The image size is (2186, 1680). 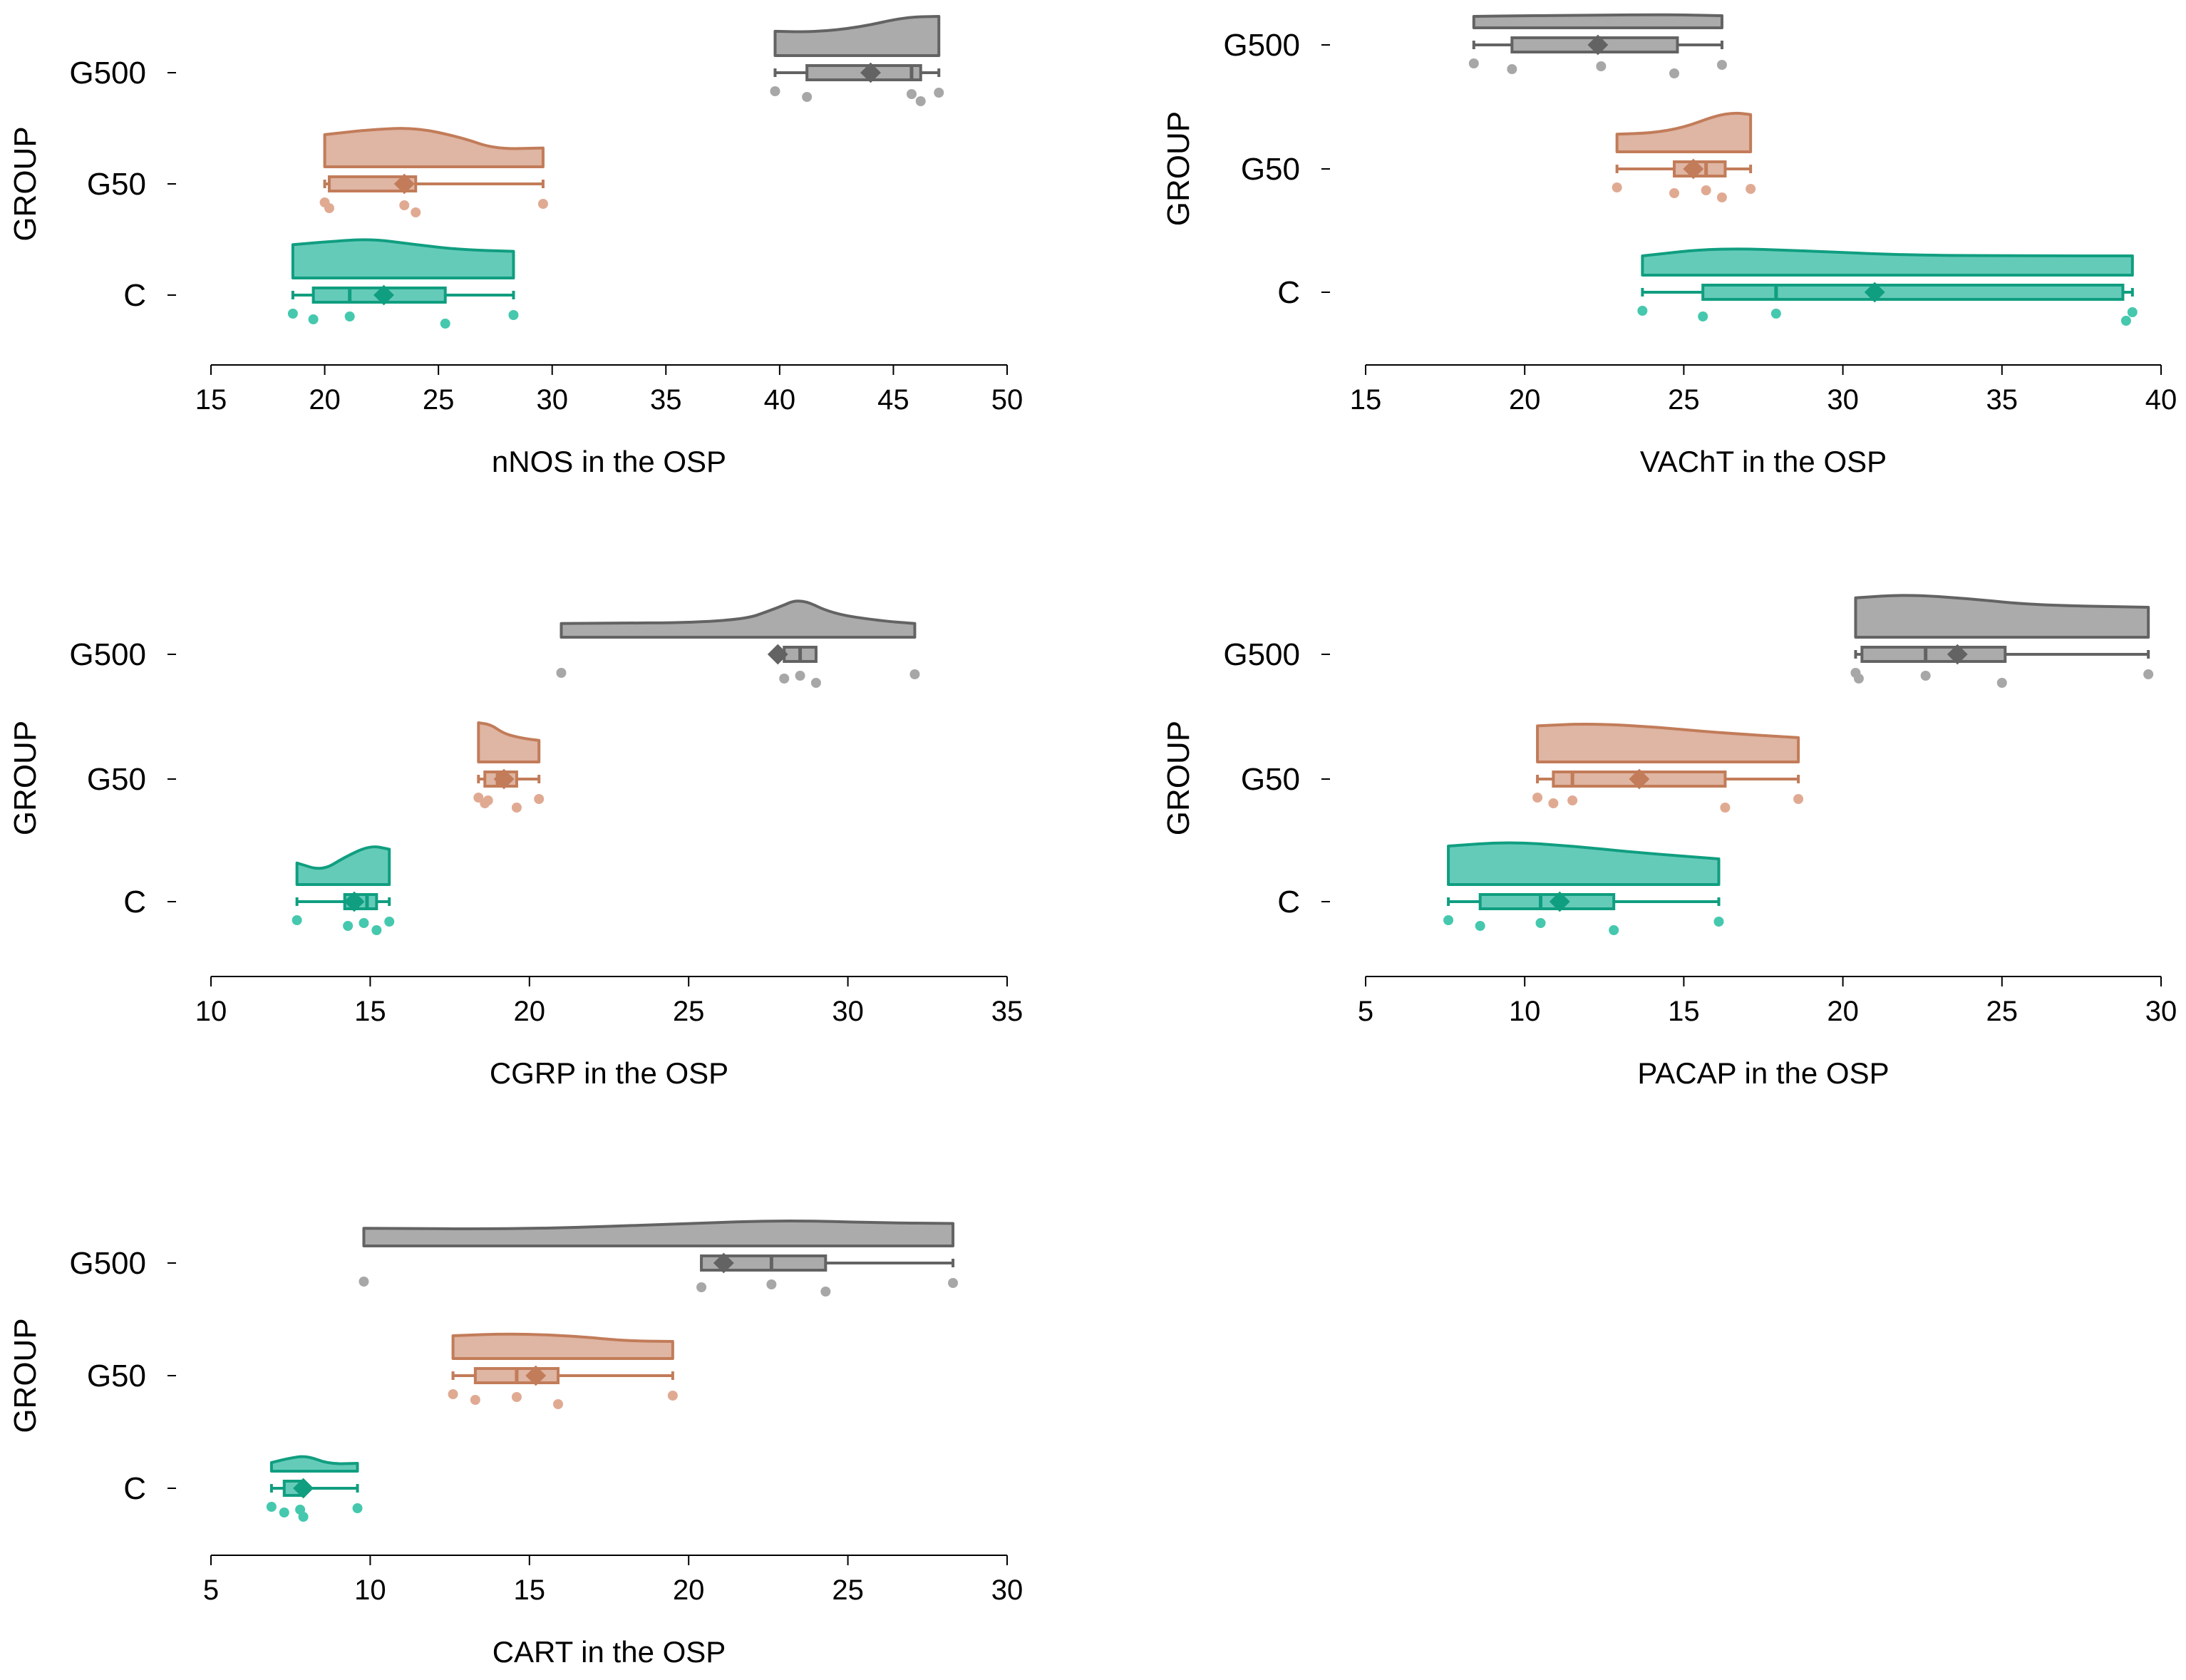 What do you see at coordinates (1547, 901) in the screenshot?
I see `box` at bounding box center [1547, 901].